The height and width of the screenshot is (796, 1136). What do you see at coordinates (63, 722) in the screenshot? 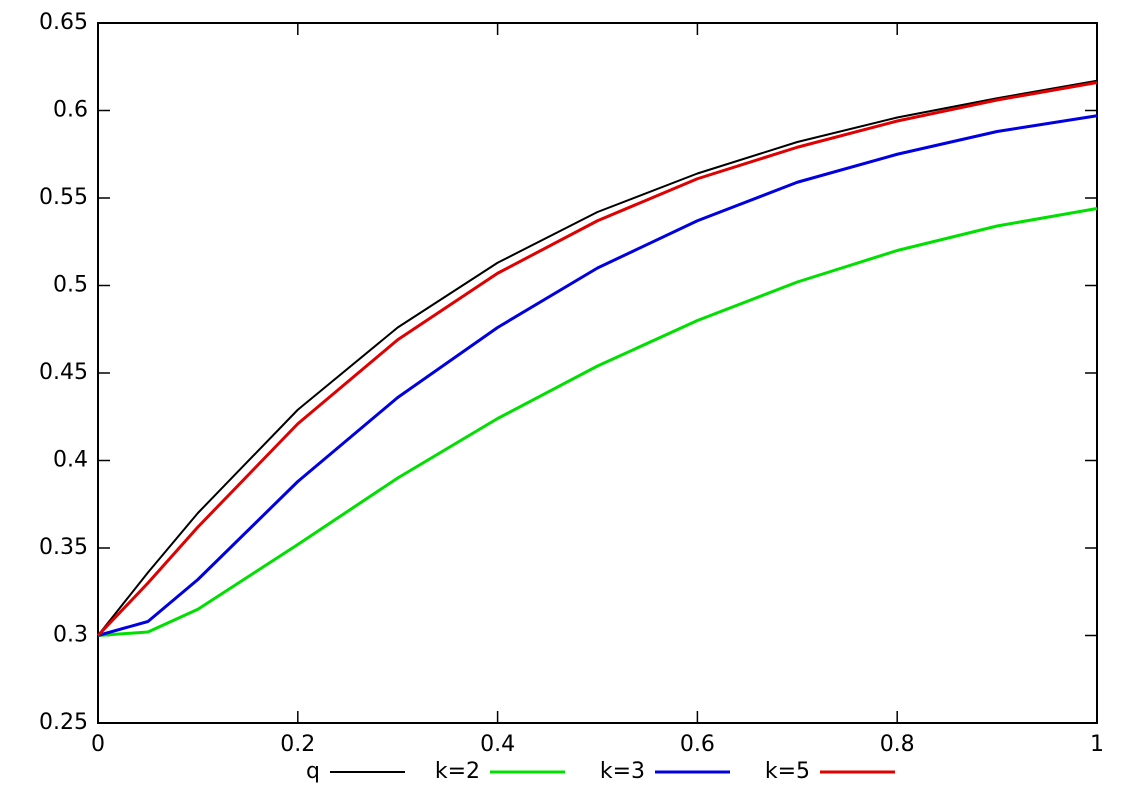
I see `y-tick-label: 0.25` at bounding box center [63, 722].